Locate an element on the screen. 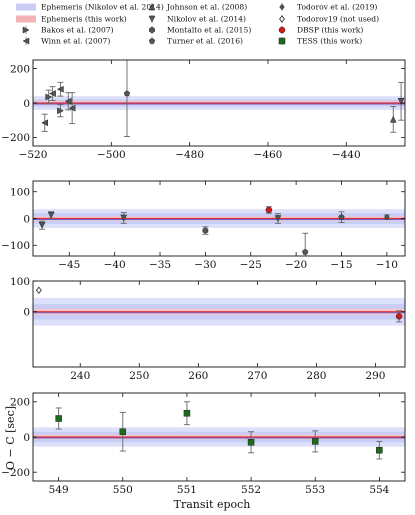 Image resolution: width=415 pixels, height=515 pixels. x-tick-label: 549 is located at coordinates (59, 490).